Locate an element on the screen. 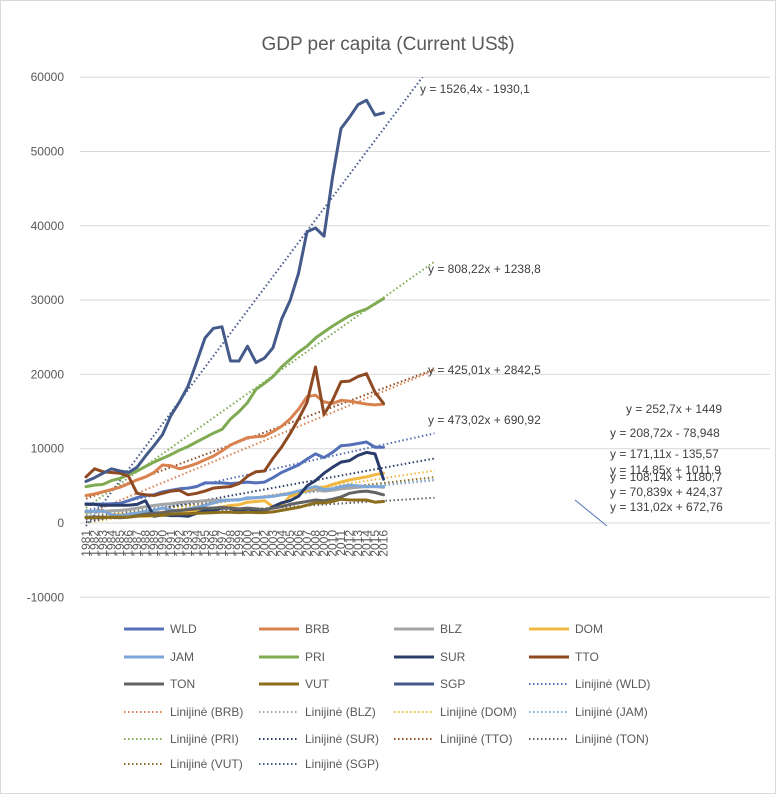 This screenshot has width=776, height=794. x-tick-label: 2009 is located at coordinates (324, 543).